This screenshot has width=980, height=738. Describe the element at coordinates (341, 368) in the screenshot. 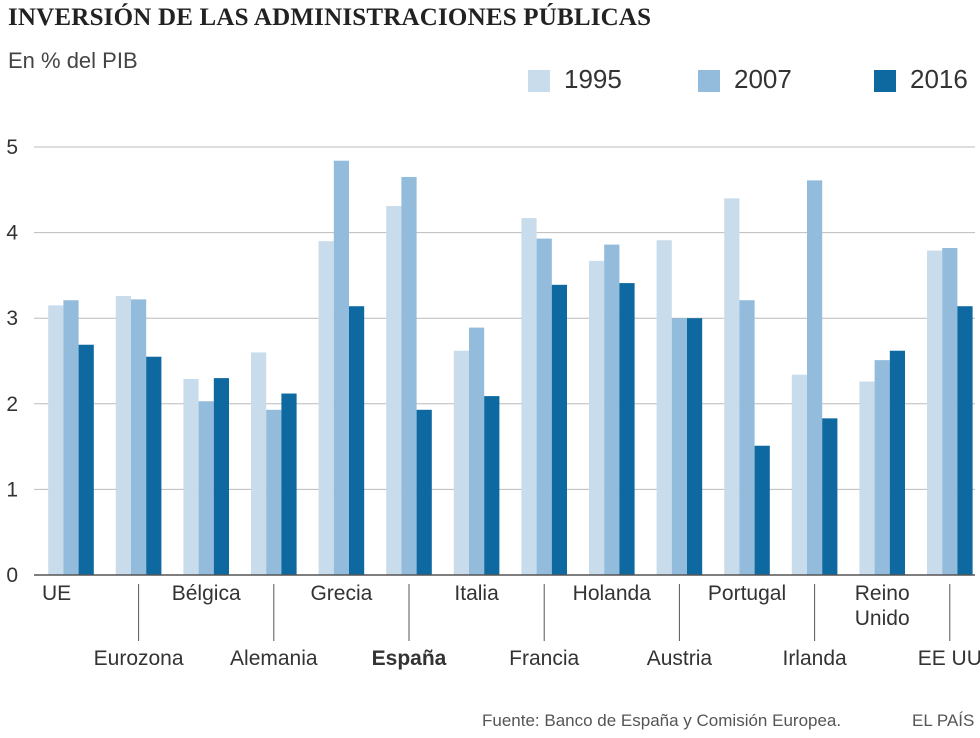

I see `bar-grecia-2007` at that location.